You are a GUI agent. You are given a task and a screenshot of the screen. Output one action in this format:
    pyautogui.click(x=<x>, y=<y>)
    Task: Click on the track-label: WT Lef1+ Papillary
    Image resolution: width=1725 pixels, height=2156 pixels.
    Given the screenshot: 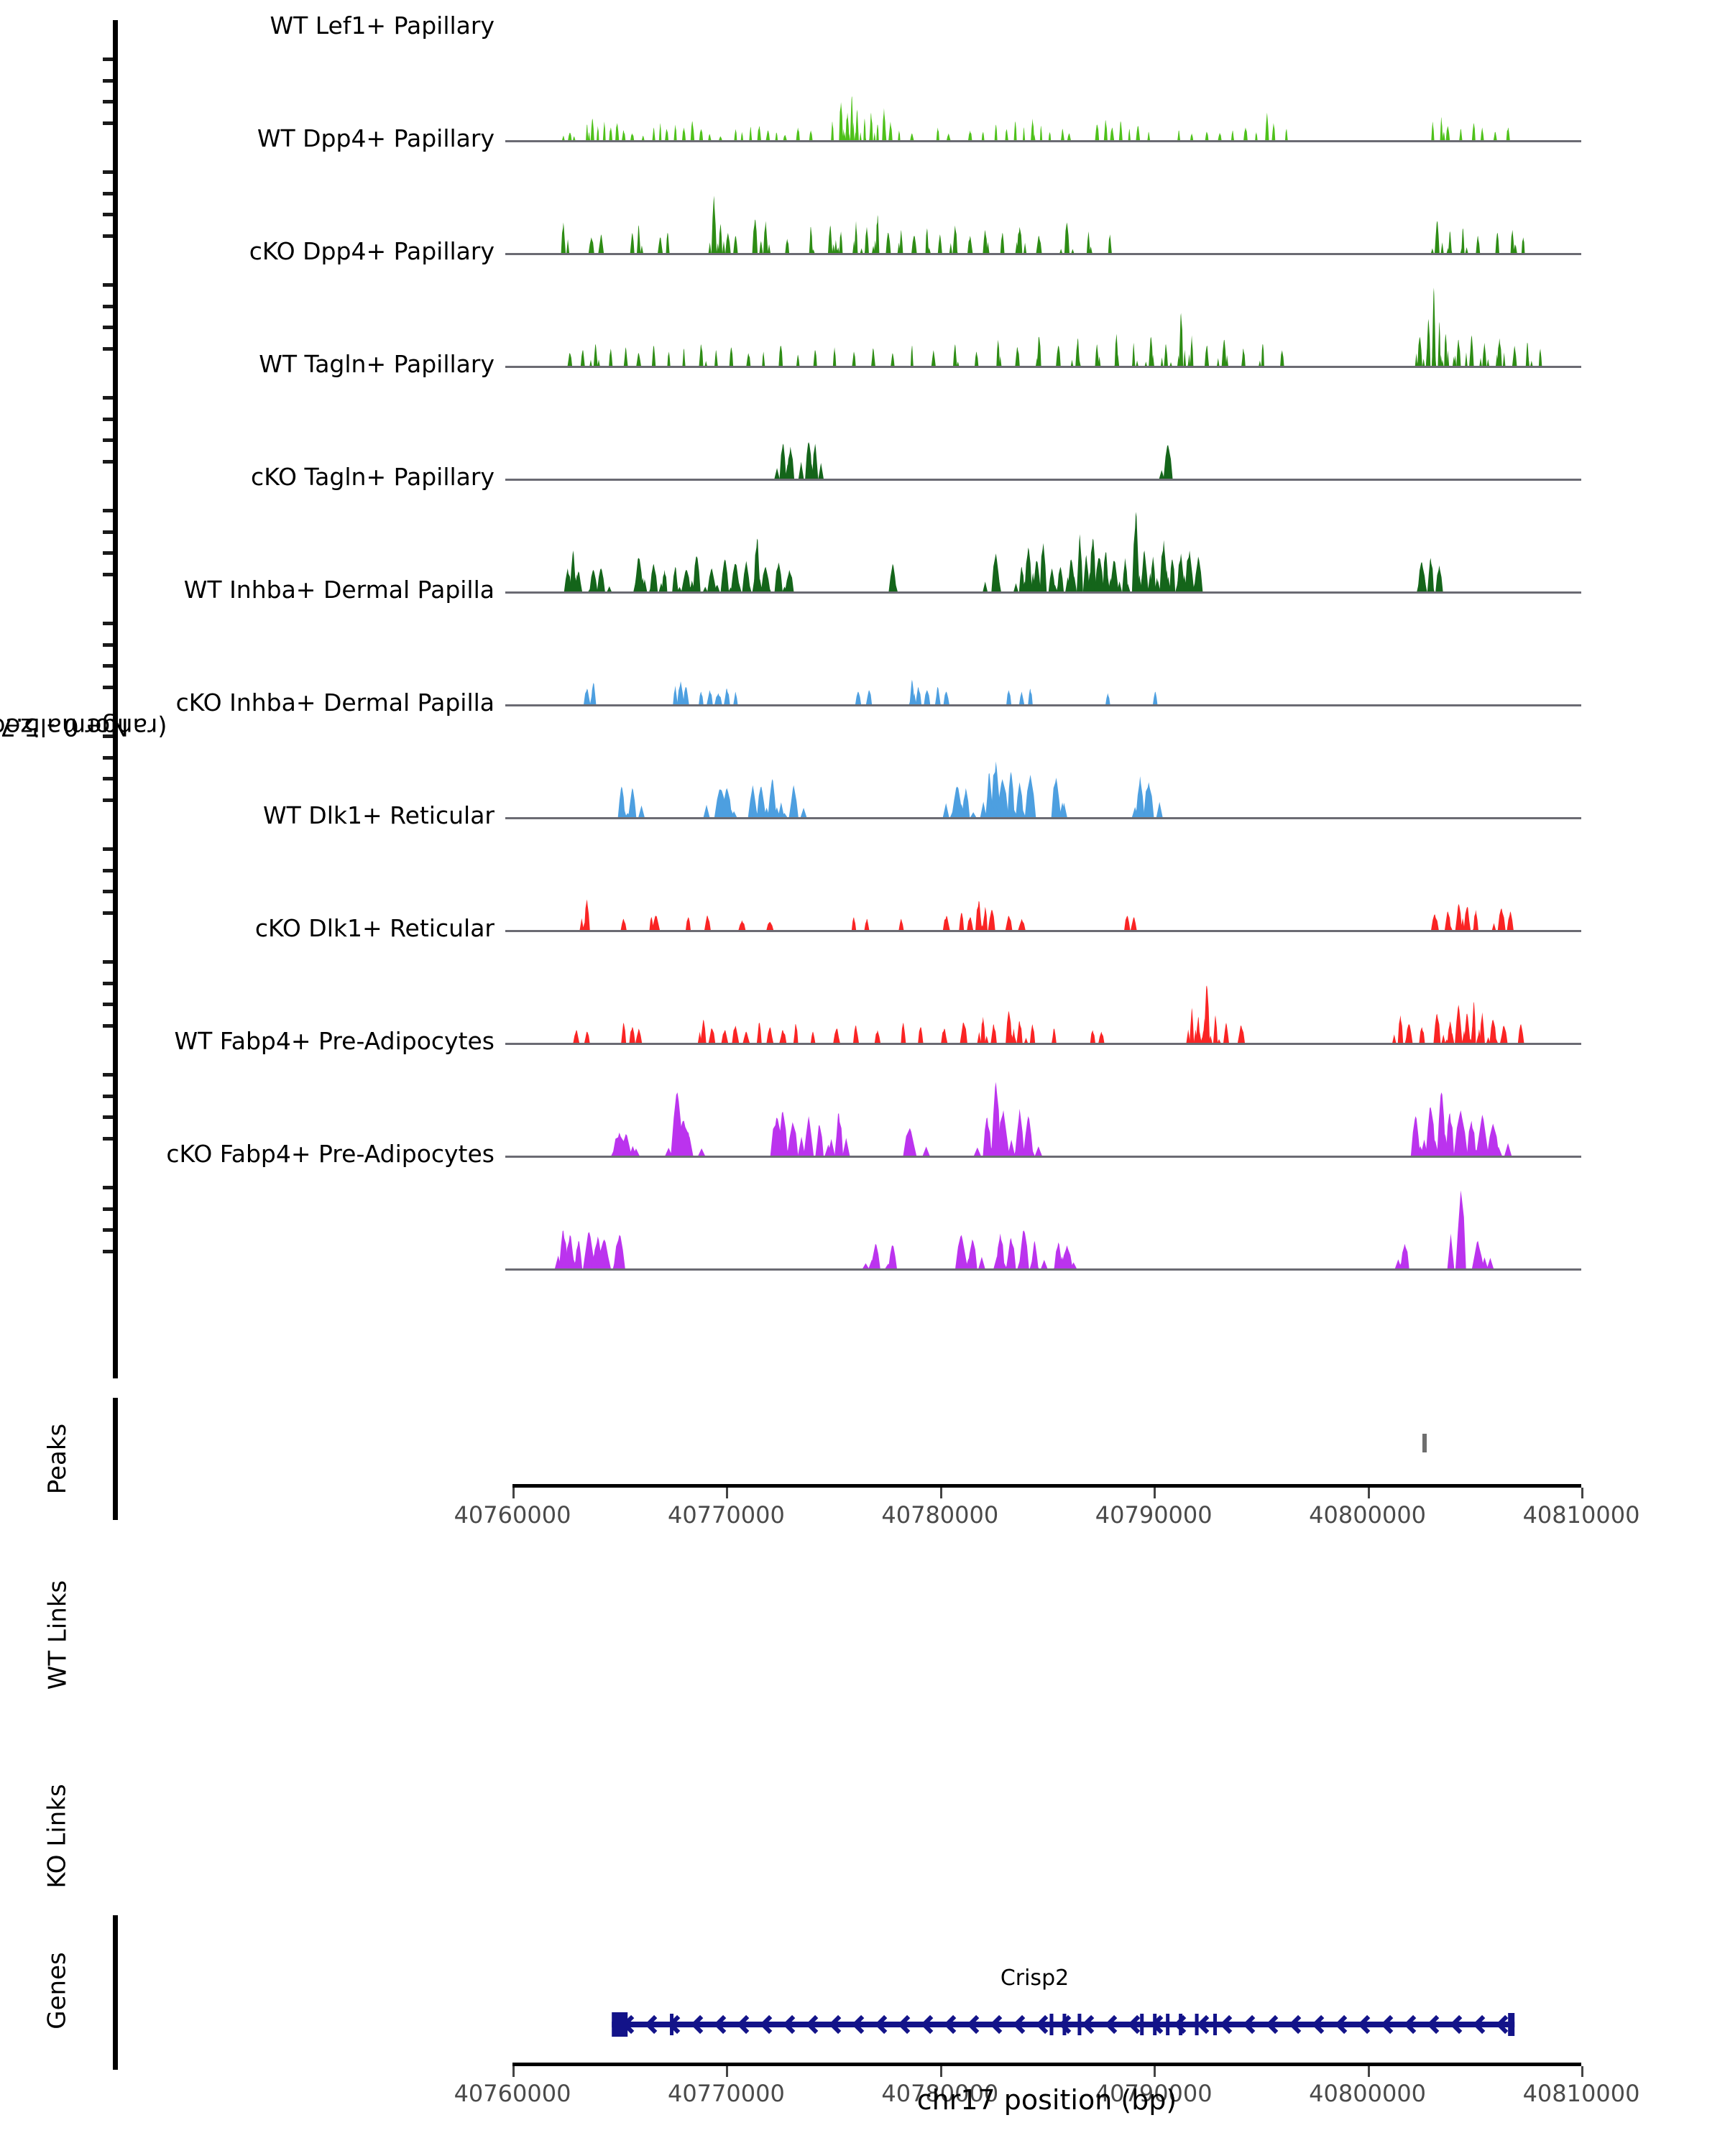 What is the action you would take?
    pyautogui.click(x=382, y=25)
    